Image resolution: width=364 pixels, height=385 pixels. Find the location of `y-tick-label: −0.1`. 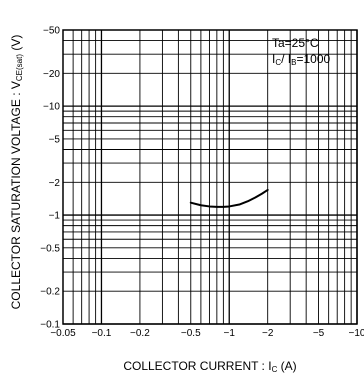

y-tick-label: −0.1 is located at coordinates (50, 325).